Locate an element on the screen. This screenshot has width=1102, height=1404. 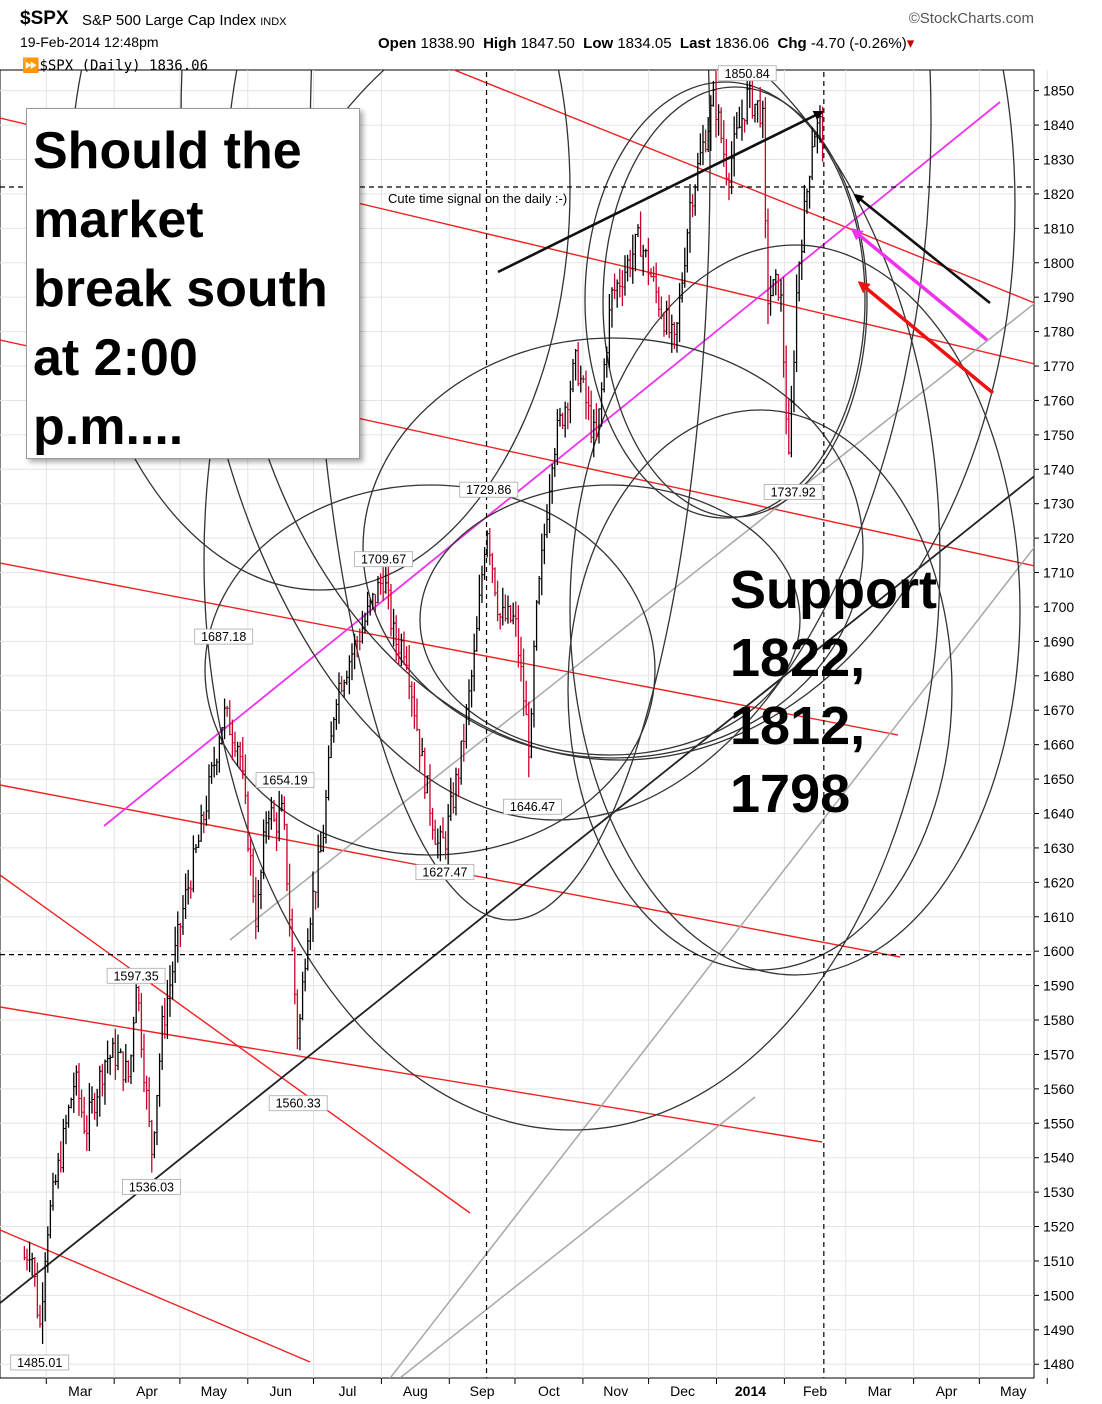
y-tick-label: 1640 is located at coordinates (1058, 813).